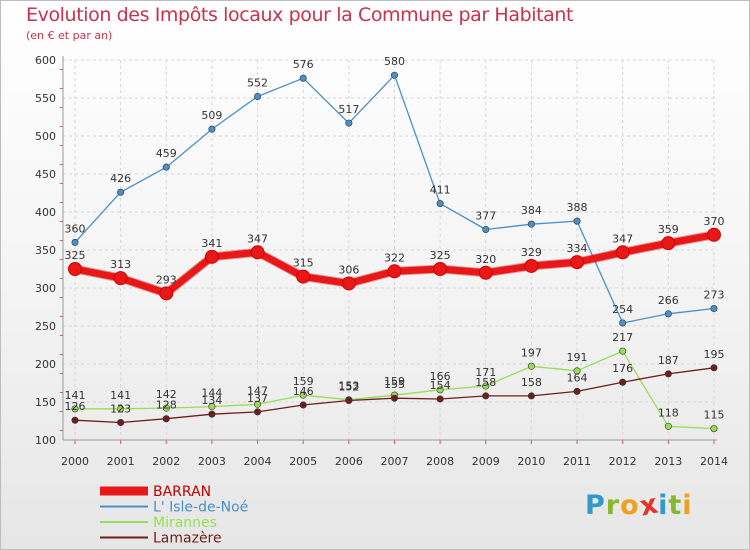 This screenshot has width=750, height=550. I want to click on x-tick-label: 2010, so click(531, 461).